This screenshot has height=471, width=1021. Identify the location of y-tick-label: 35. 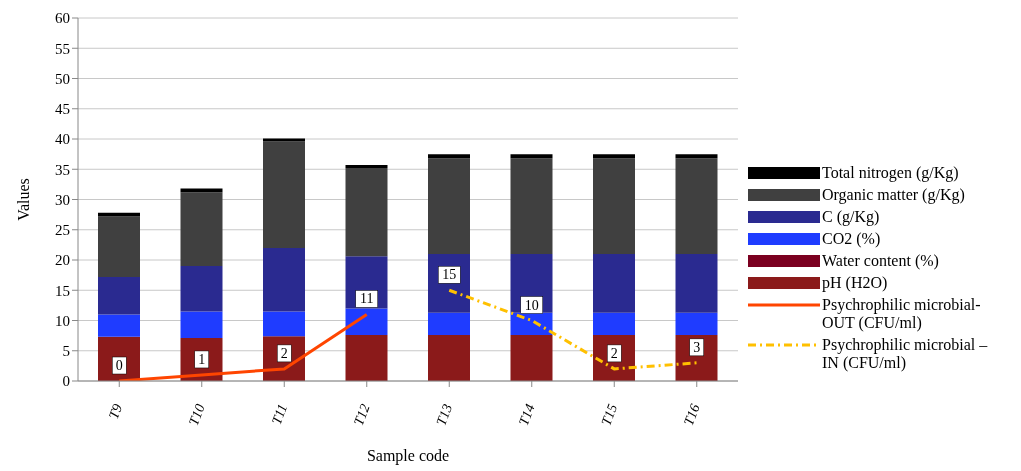
(62, 169).